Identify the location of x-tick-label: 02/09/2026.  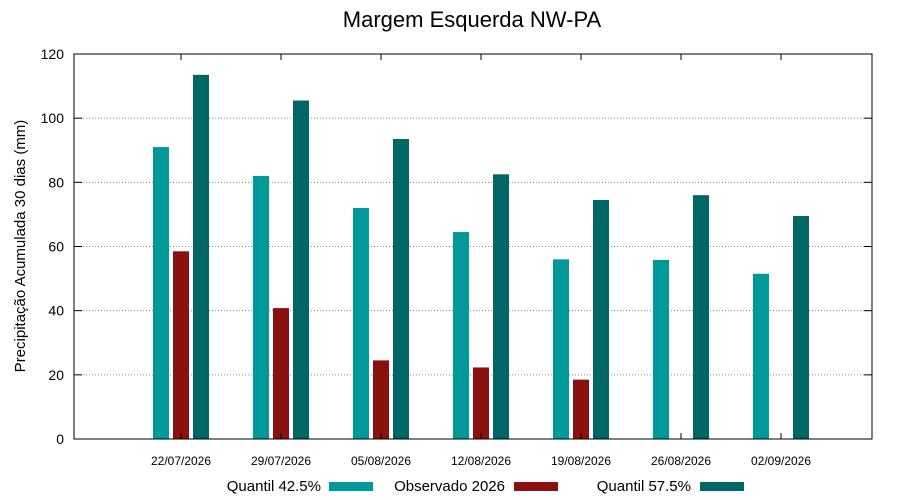
(781, 461).